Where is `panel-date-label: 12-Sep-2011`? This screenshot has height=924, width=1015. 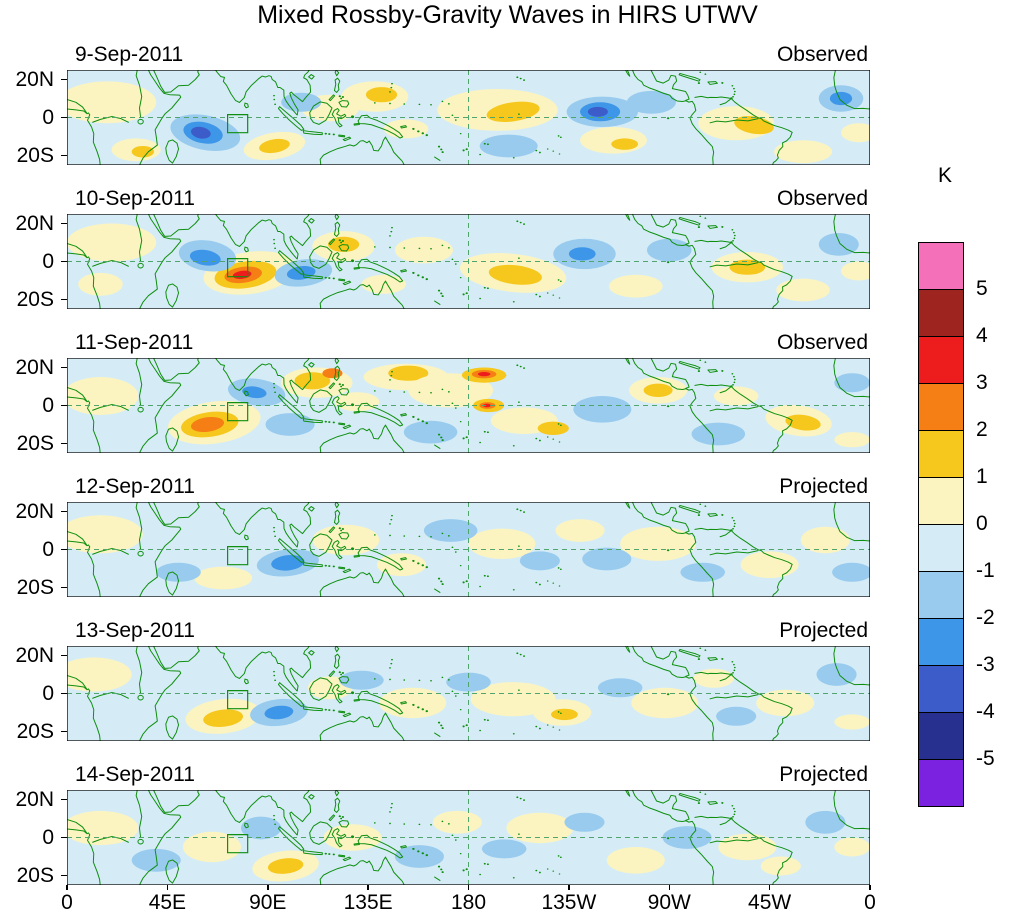
panel-date-label: 12-Sep-2011 is located at coordinates (135, 486).